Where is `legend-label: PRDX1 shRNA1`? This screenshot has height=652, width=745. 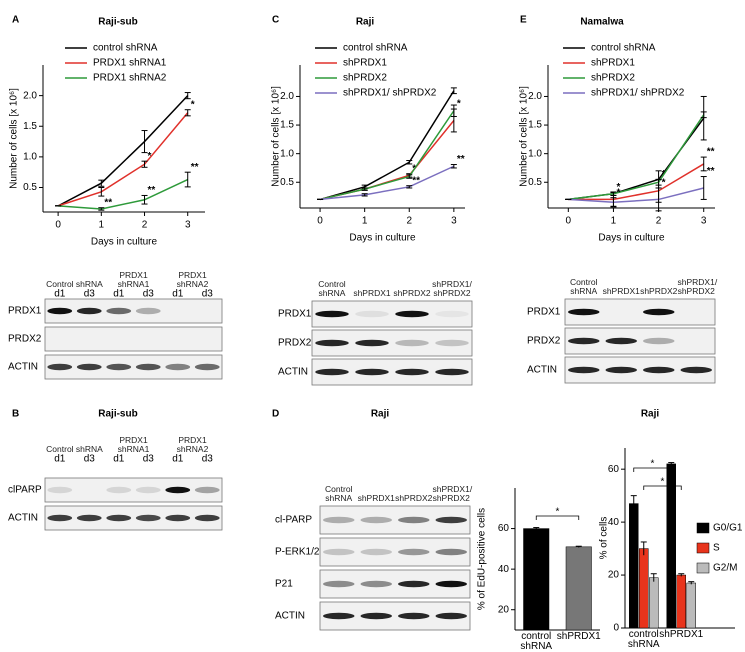
legend-label: PRDX1 shRNA1 is located at coordinates (130, 63).